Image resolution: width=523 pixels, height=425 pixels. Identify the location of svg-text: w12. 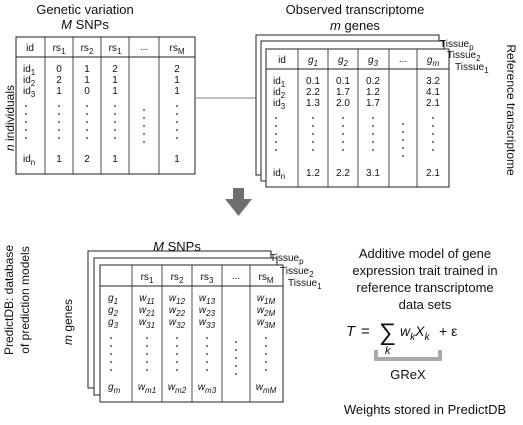
(177, 299).